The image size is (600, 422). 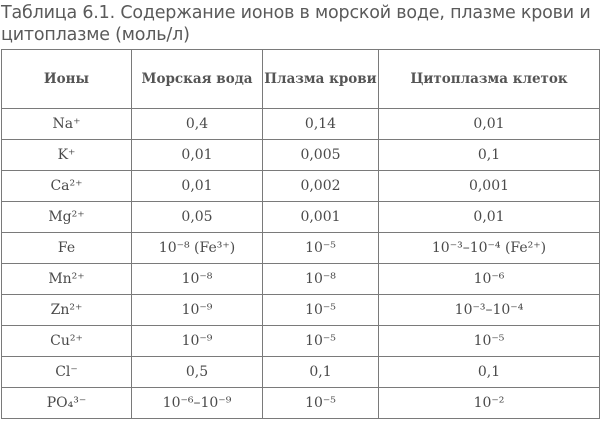 What do you see at coordinates (320, 279) in the screenshot?
I see `blood-plasma-cell: 10⁻⁸` at bounding box center [320, 279].